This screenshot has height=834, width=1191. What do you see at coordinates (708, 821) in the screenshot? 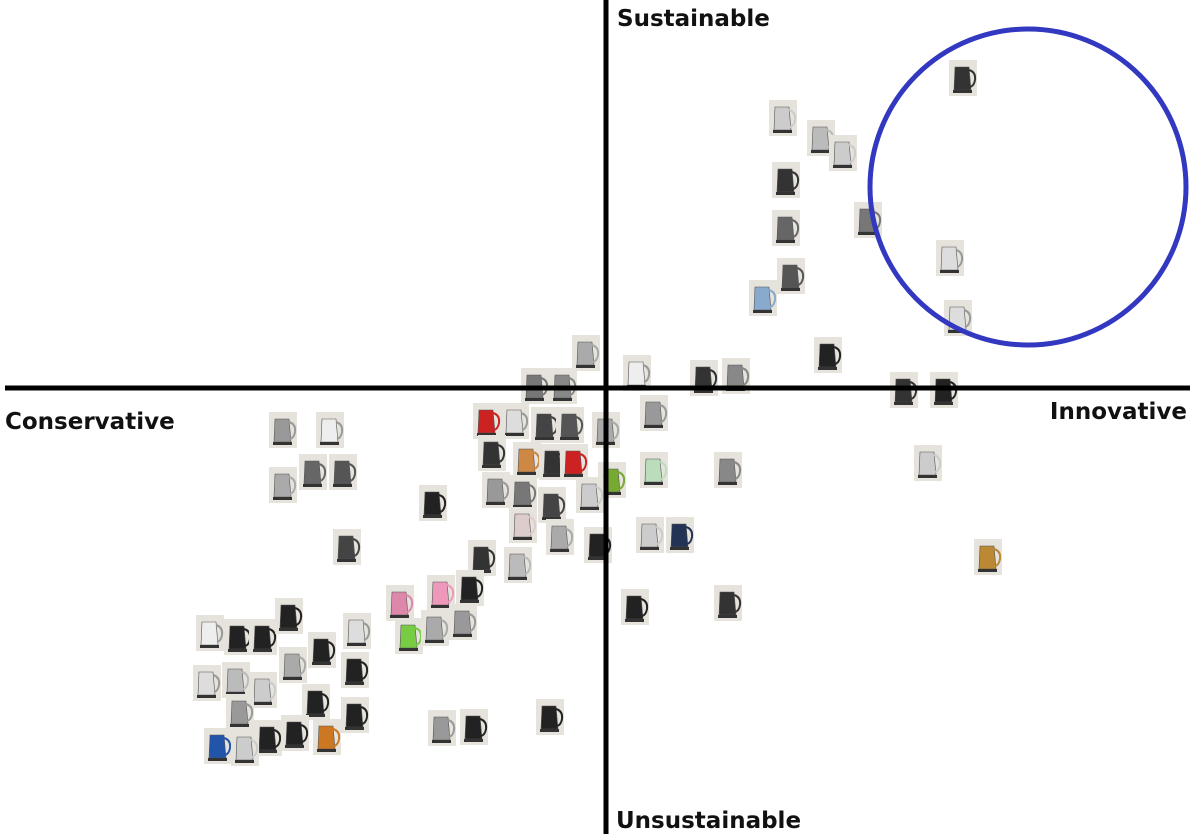
I see `axis-label-bottom: Unsustainable` at bounding box center [708, 821].